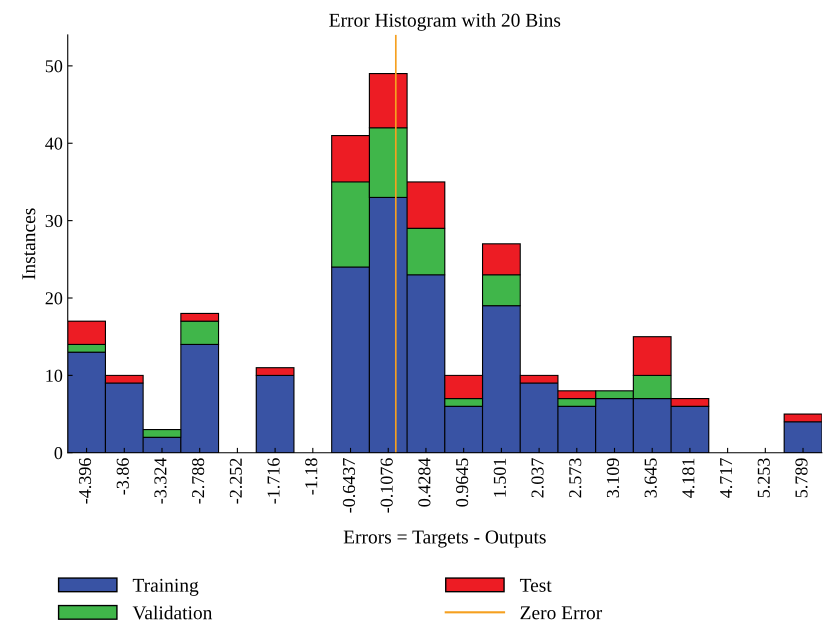 This screenshot has width=826, height=635. What do you see at coordinates (462, 482) in the screenshot?
I see `x-tick-label: 0.9645` at bounding box center [462, 482].